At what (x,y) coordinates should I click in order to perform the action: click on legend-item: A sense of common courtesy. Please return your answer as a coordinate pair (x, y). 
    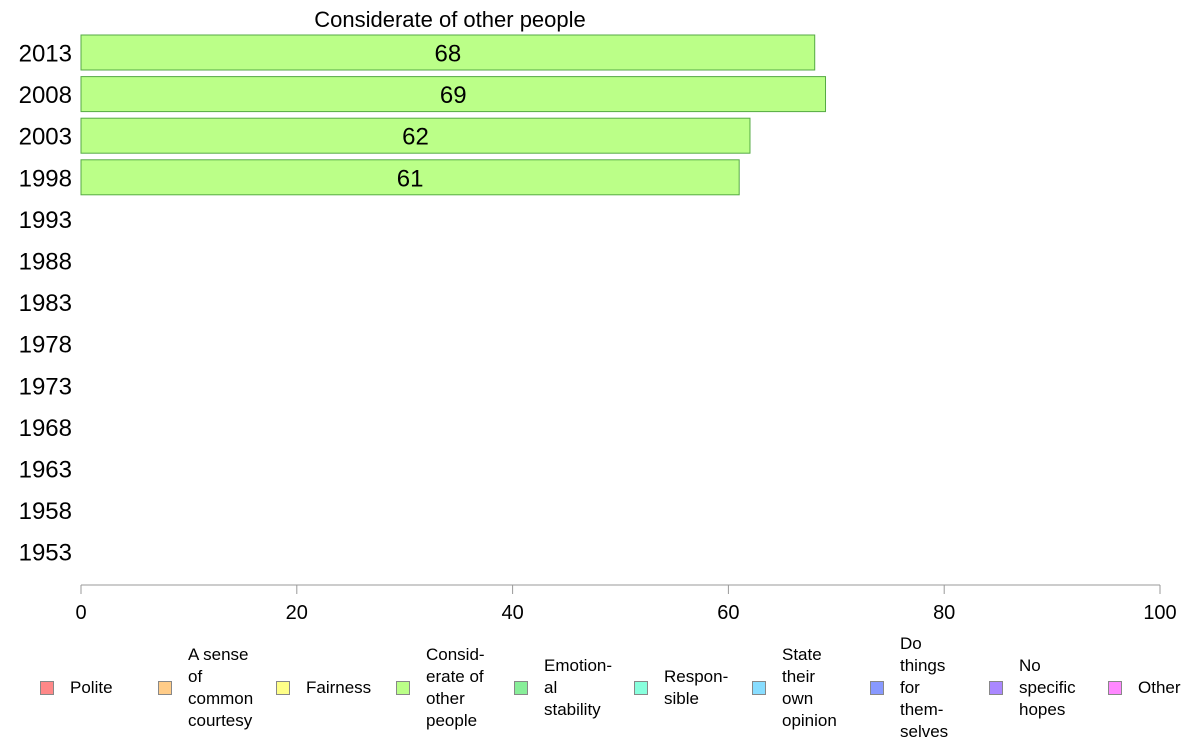
    Looking at the image, I should click on (205, 688).